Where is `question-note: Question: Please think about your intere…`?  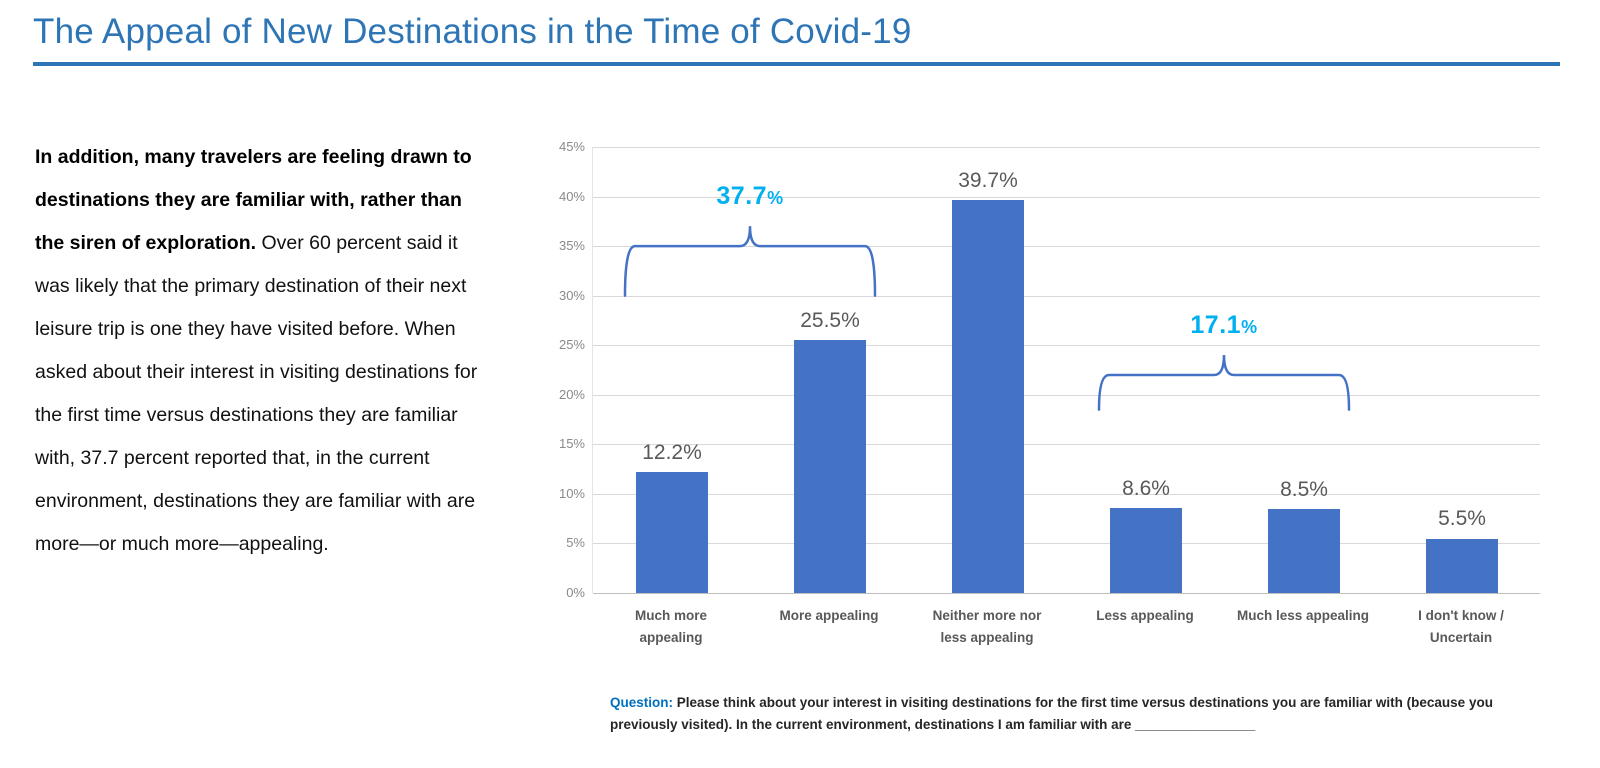 question-note: Question: Please think about your intere… is located at coordinates (1074, 714).